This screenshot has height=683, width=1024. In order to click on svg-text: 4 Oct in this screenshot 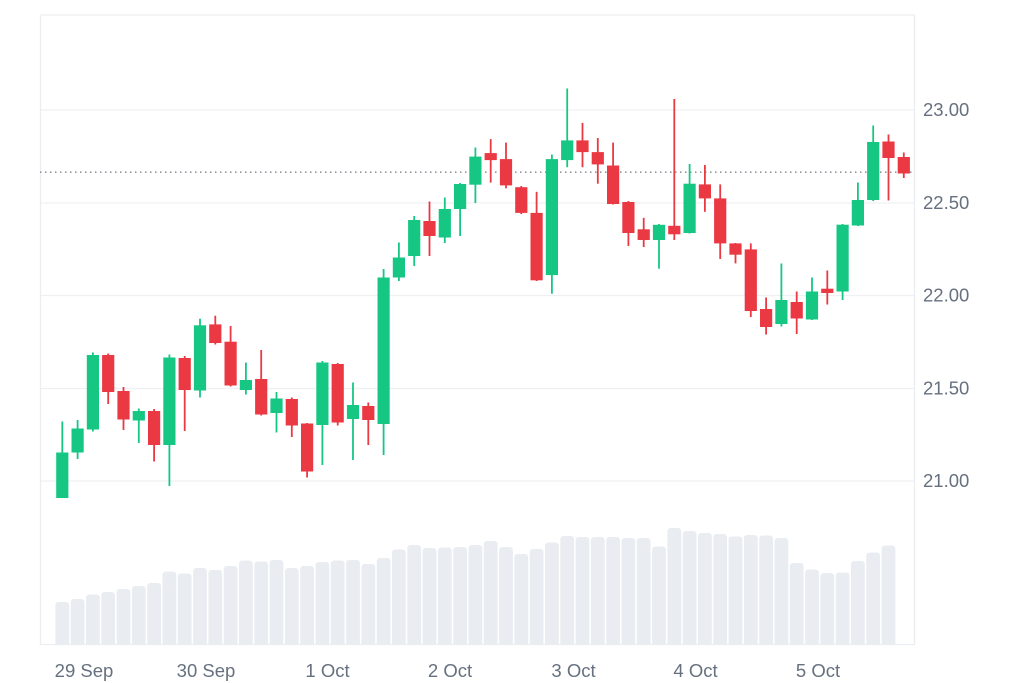, I will do `click(695, 670)`.